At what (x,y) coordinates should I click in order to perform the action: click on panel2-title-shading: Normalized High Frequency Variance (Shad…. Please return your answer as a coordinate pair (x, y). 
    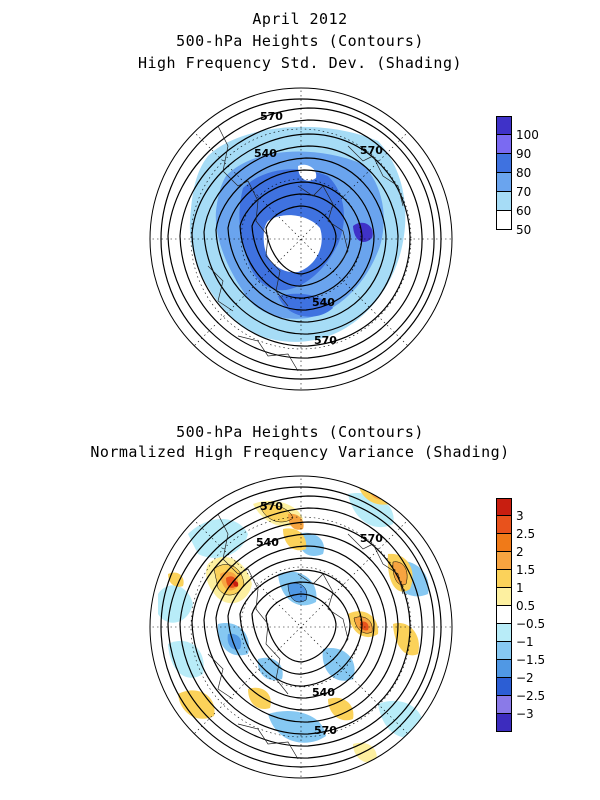
    Looking at the image, I should click on (300, 452).